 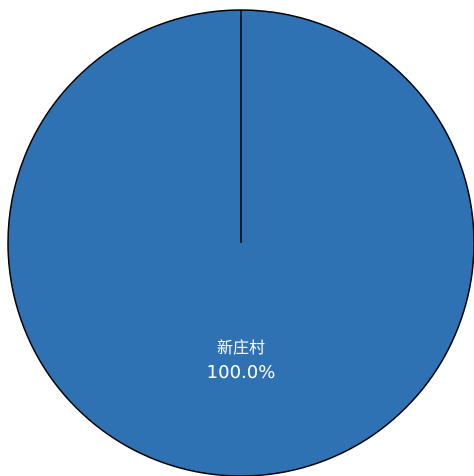 I want to click on slice-percent-label: 100.0%, so click(x=241, y=372).